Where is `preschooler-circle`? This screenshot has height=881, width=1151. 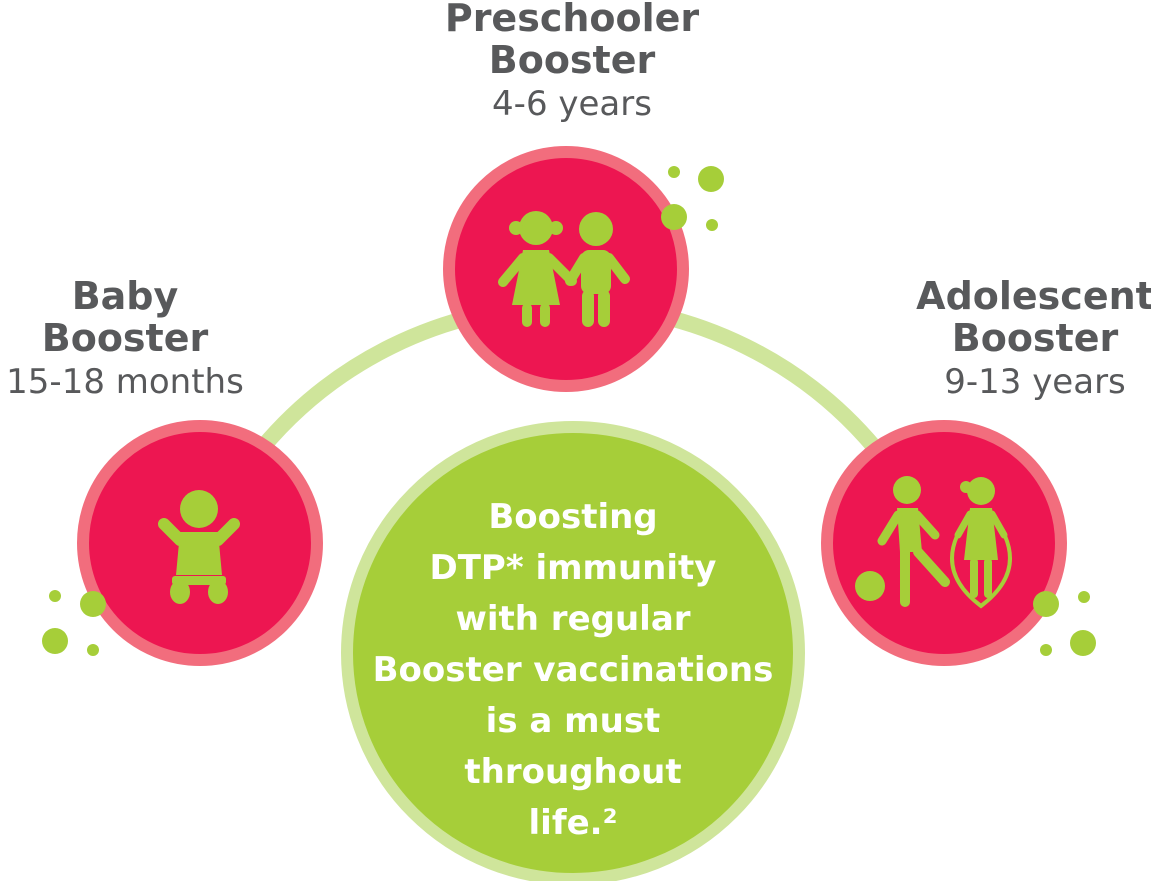 preschooler-circle is located at coordinates (566, 269).